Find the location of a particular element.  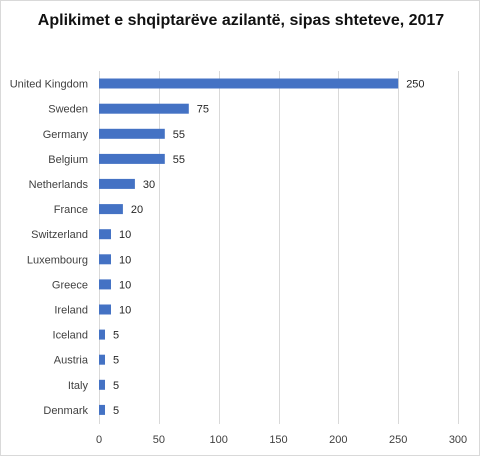

bar-ireland is located at coordinates (105, 309).